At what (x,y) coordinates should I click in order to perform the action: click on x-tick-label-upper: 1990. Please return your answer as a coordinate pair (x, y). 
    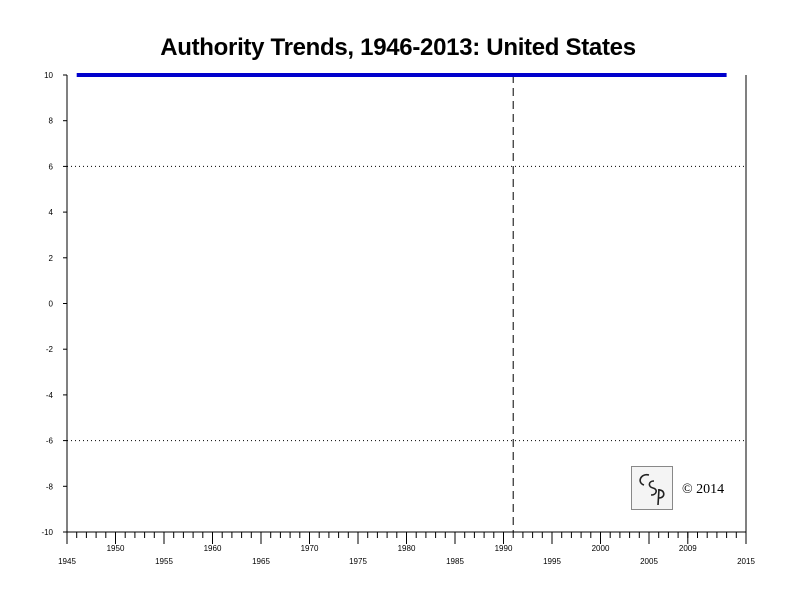
    Looking at the image, I should click on (504, 548).